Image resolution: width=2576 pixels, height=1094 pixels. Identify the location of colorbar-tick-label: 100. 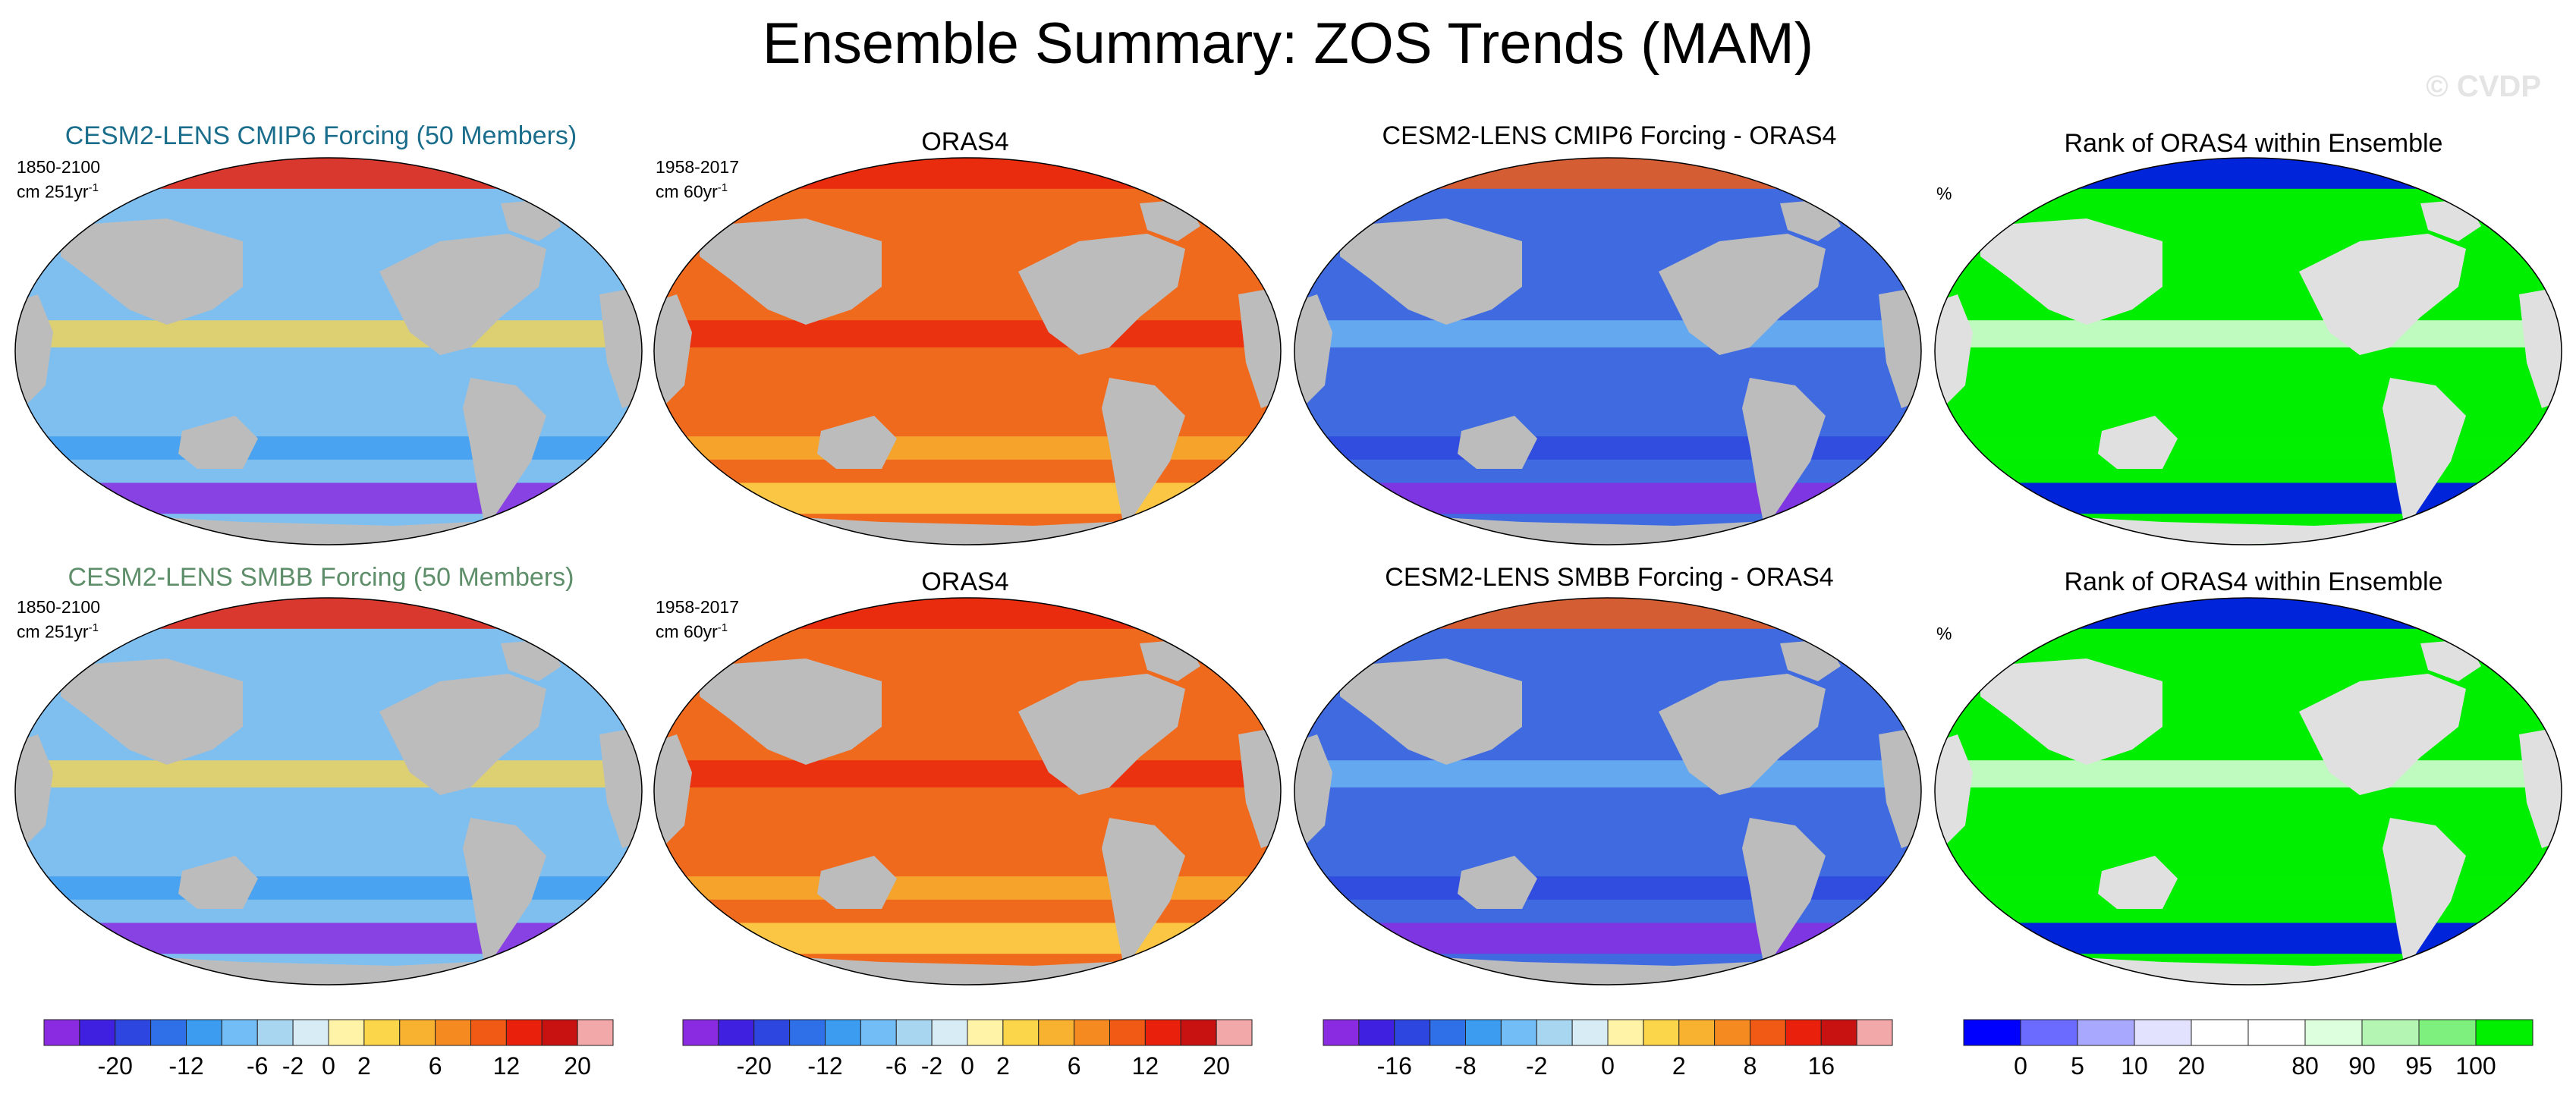
(2475, 1066).